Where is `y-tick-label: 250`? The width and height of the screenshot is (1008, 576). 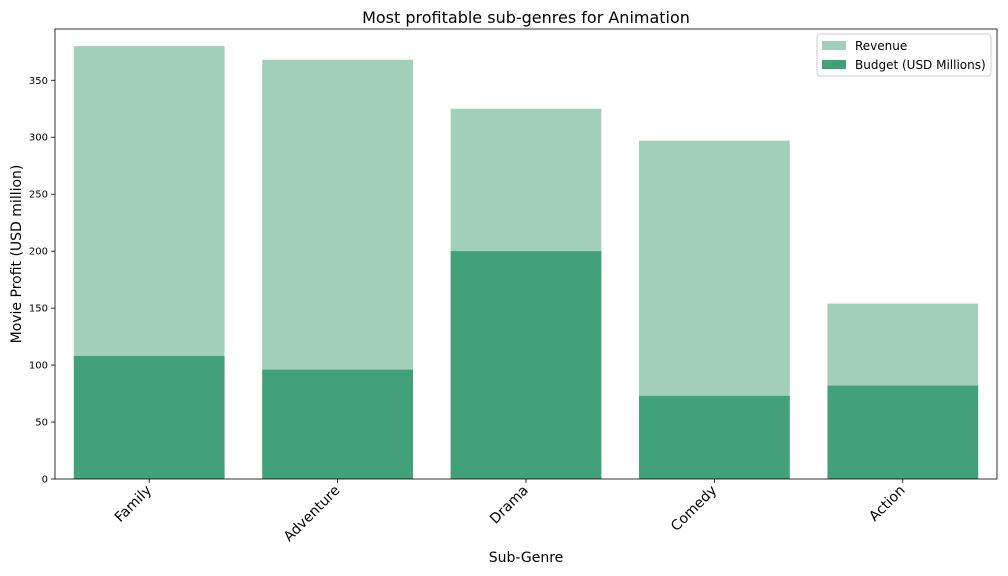
y-tick-label: 250 is located at coordinates (38, 195).